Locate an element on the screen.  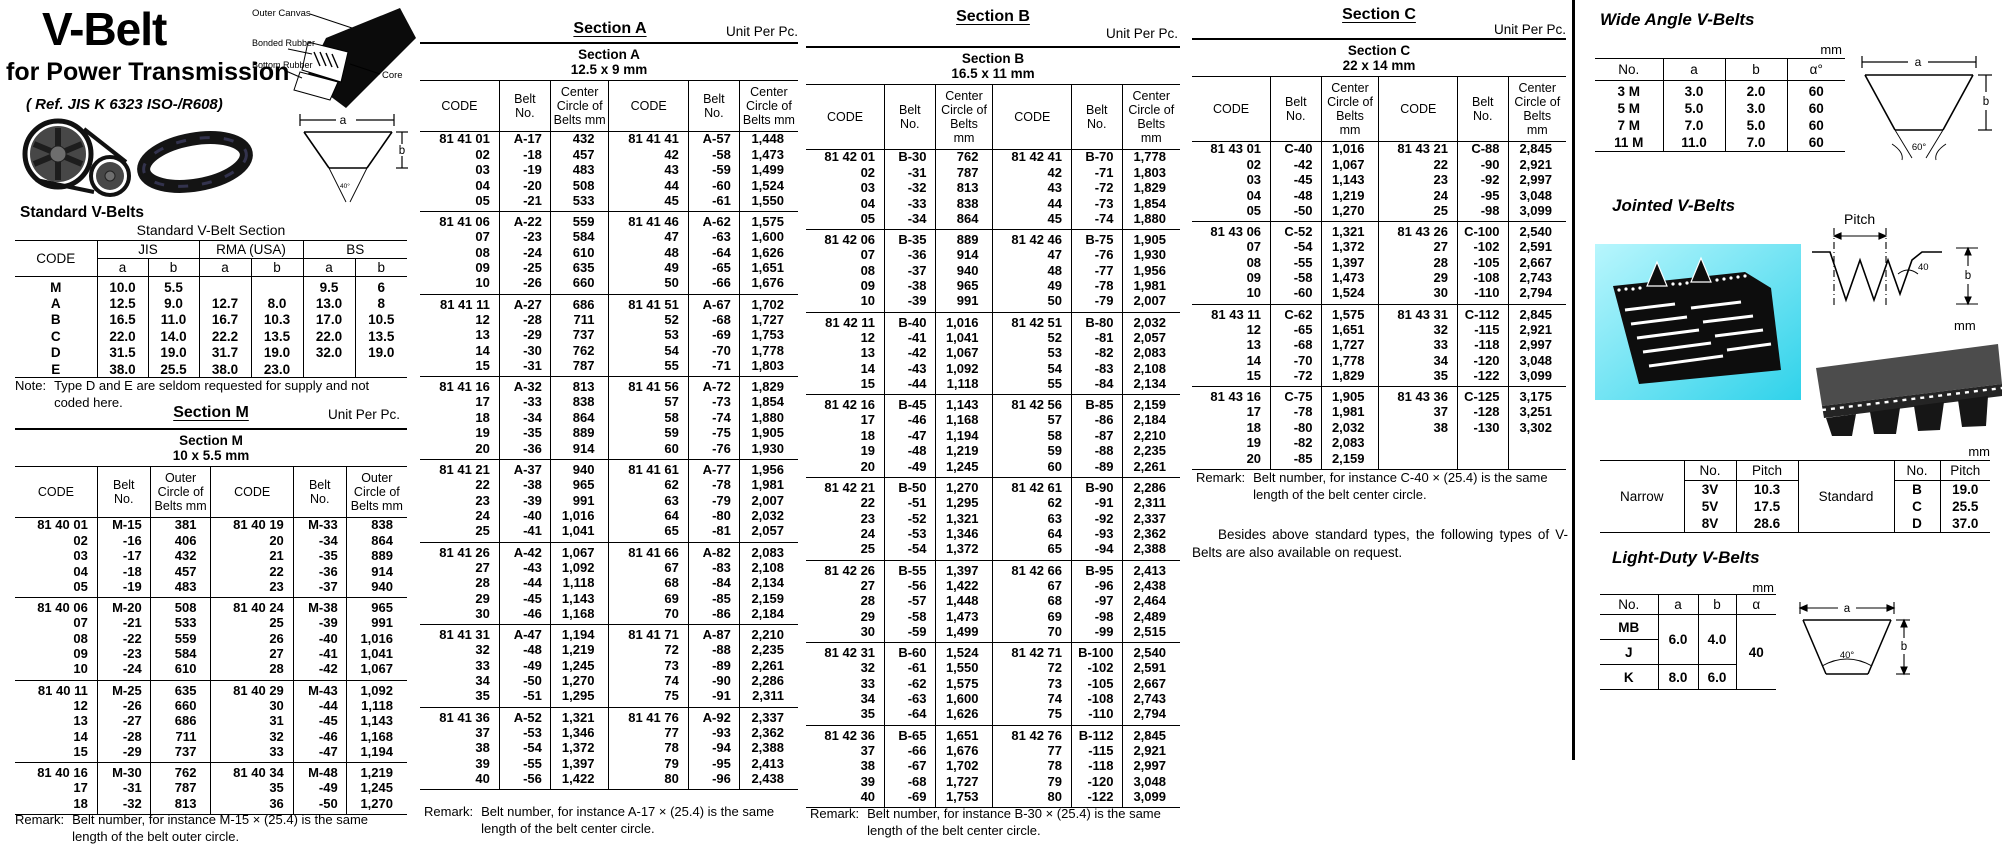
belt-no-cell: -92 is located at coordinates (1482, 180).